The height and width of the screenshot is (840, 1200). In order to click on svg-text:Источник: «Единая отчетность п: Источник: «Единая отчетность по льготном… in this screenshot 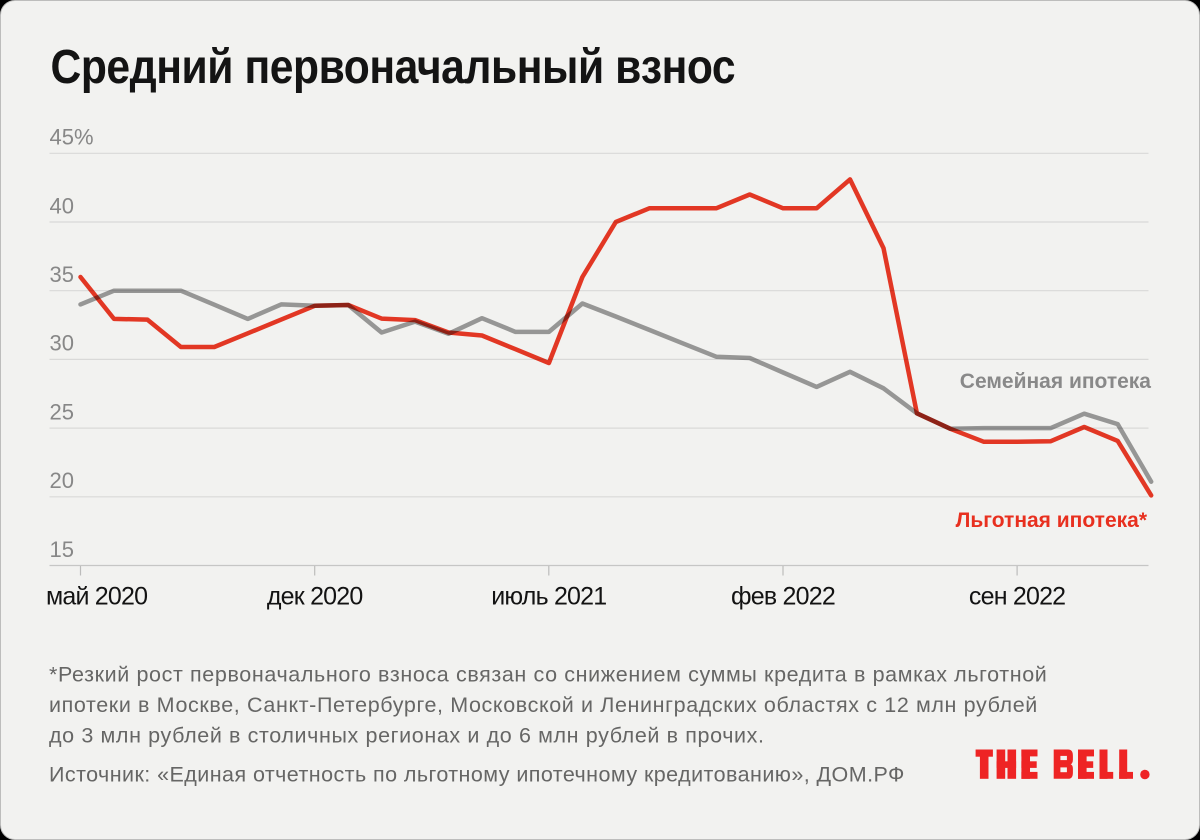, I will do `click(477, 774)`.